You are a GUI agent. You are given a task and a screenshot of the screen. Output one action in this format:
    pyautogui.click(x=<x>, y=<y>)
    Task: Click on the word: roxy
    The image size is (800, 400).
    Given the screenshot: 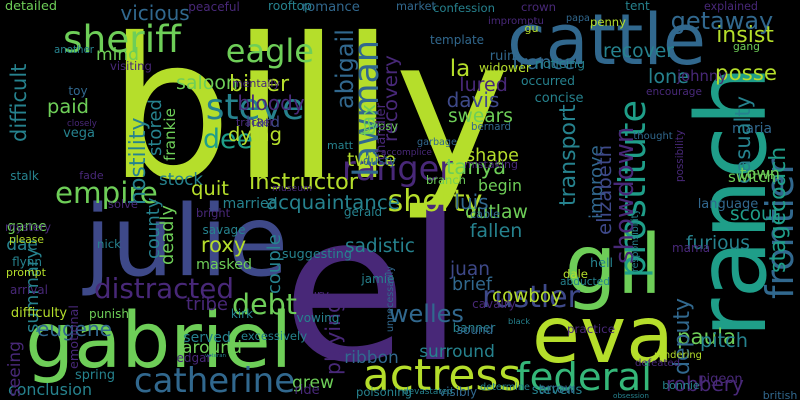 What is the action you would take?
    pyautogui.click(x=223, y=245)
    